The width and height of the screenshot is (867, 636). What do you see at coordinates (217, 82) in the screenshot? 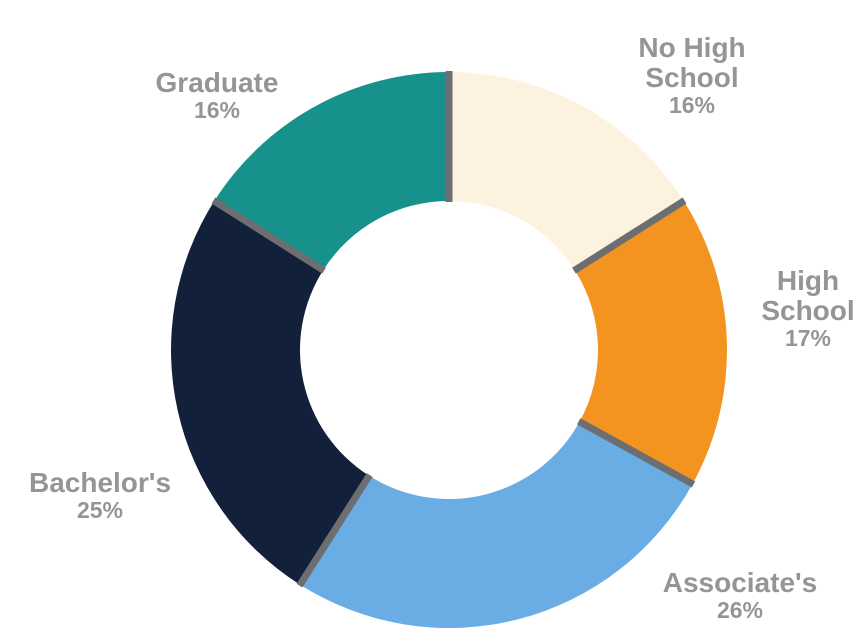
I see `category-label: Graduate` at bounding box center [217, 82].